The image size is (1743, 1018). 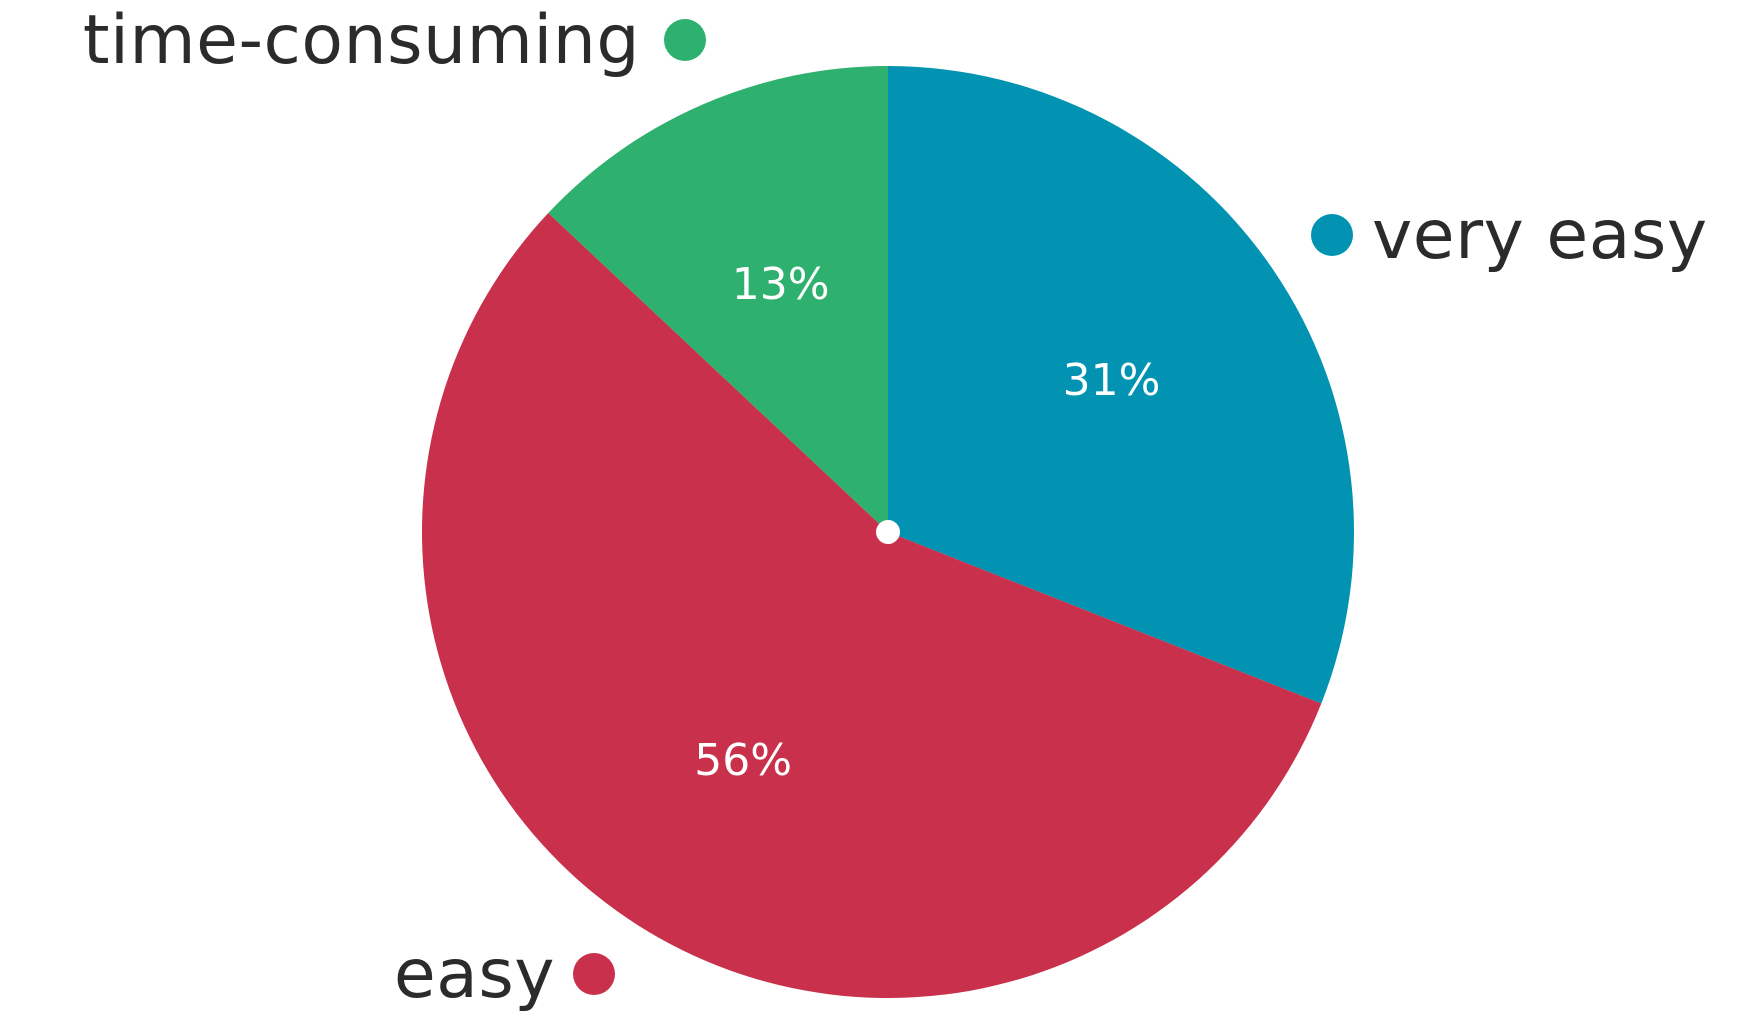 I want to click on percent-label-easy: 56%, so click(x=743, y=760).